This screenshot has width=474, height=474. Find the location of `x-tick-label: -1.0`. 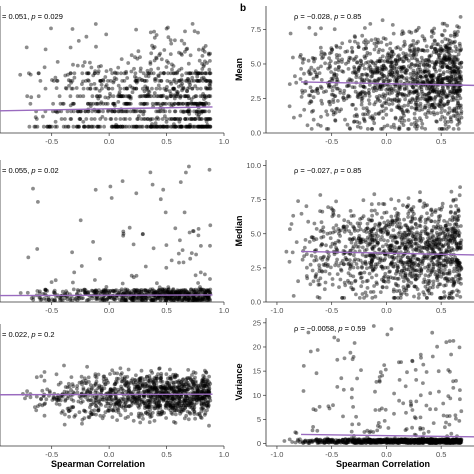

x-tick-label: -1.0 is located at coordinates (276, 310).